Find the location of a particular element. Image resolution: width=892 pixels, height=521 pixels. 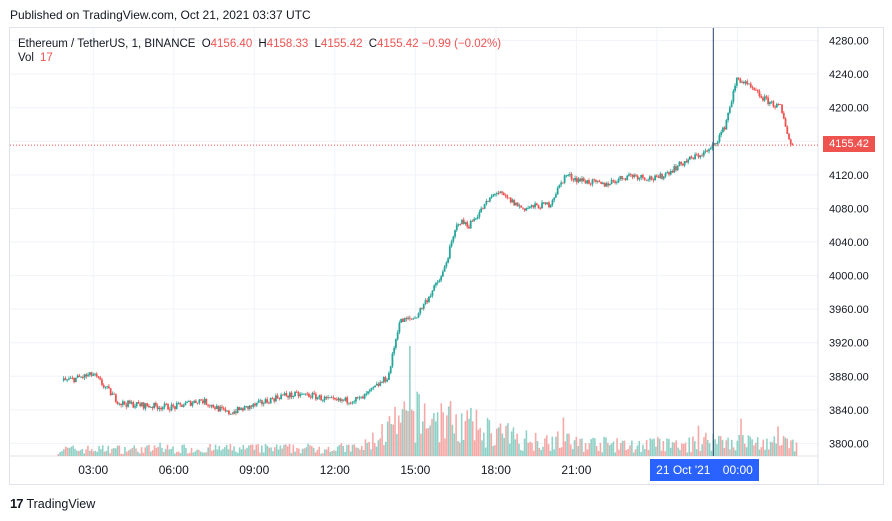

volume-label: Vol is located at coordinates (26, 58).